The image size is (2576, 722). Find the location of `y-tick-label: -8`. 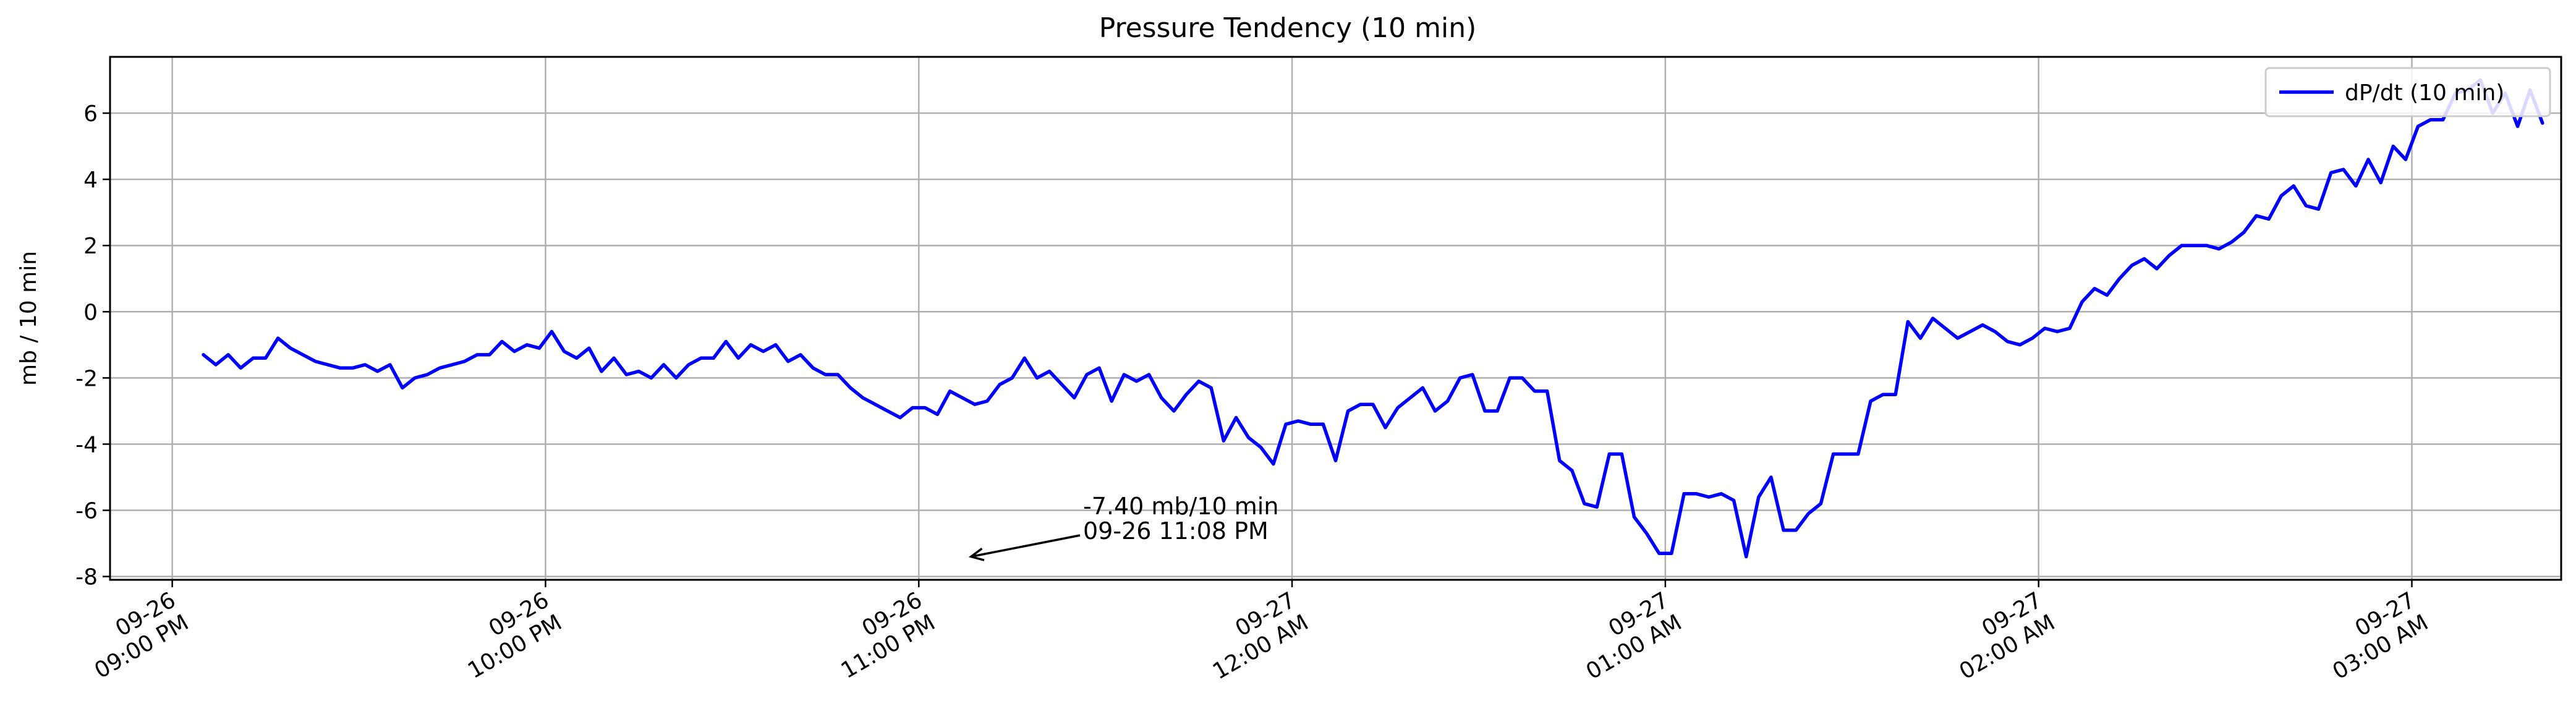

y-tick-label: -8 is located at coordinates (86, 577).